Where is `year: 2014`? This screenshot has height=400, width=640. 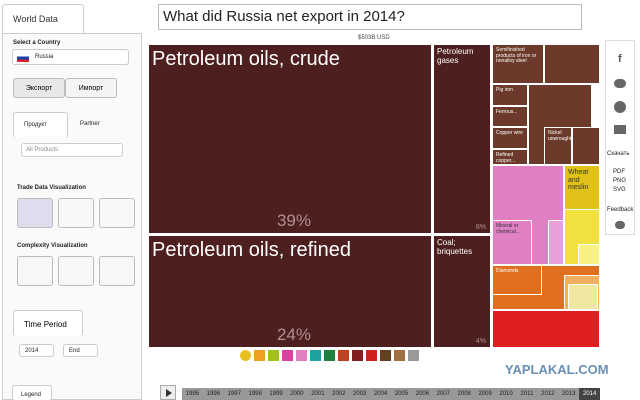 year: 2014 is located at coordinates (590, 394).